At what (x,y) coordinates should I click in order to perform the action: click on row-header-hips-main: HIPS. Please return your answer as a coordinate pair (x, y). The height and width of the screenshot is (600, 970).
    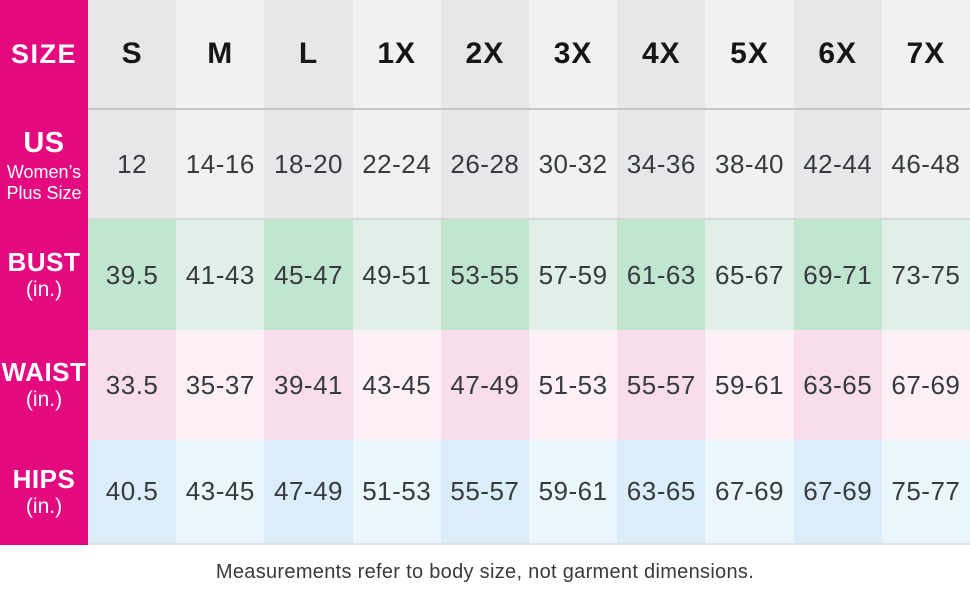
    Looking at the image, I should click on (44, 479).